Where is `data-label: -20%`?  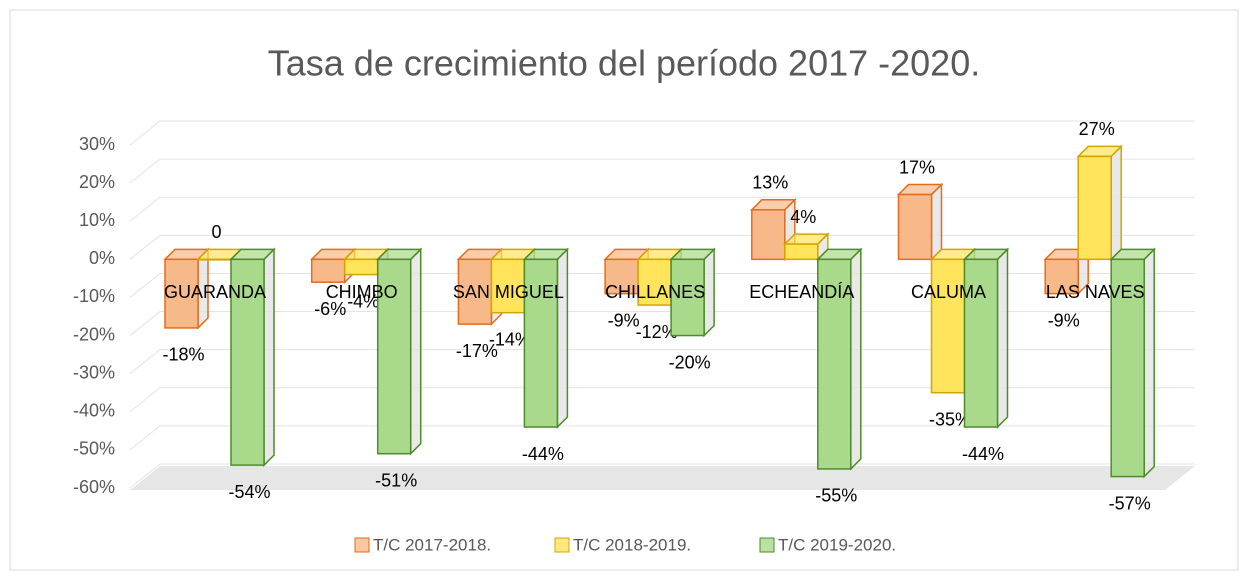 data-label: -20% is located at coordinates (690, 362).